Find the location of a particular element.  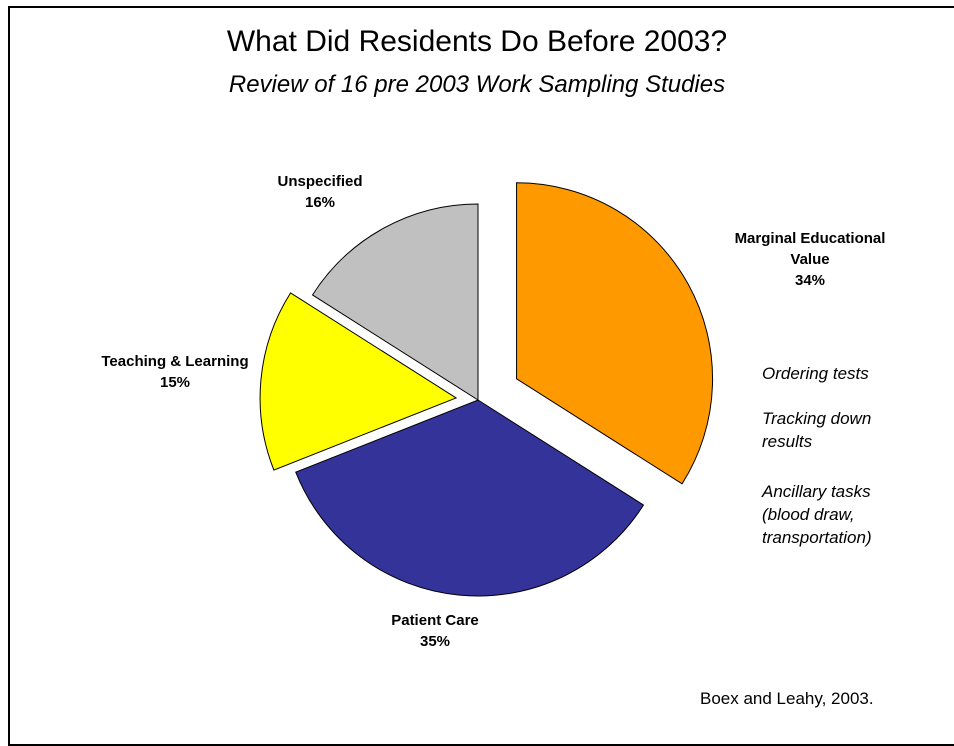

note-line: transportation) is located at coordinates (817, 537).